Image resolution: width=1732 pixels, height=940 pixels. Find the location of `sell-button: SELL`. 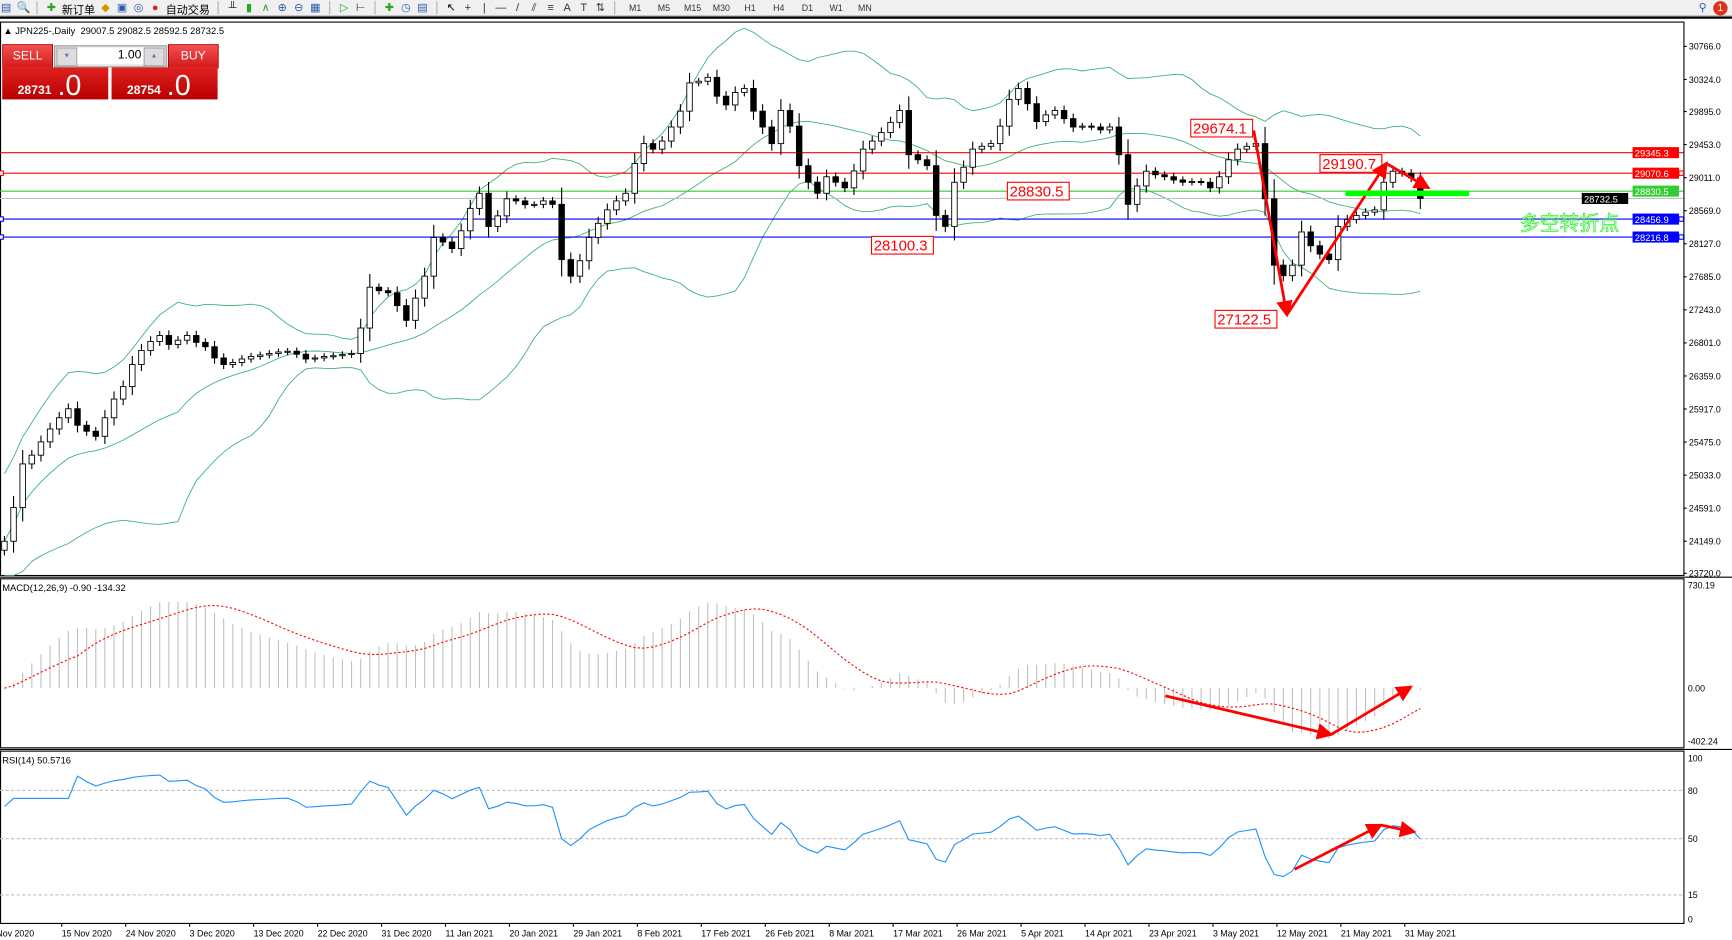

sell-button: SELL is located at coordinates (28, 56).